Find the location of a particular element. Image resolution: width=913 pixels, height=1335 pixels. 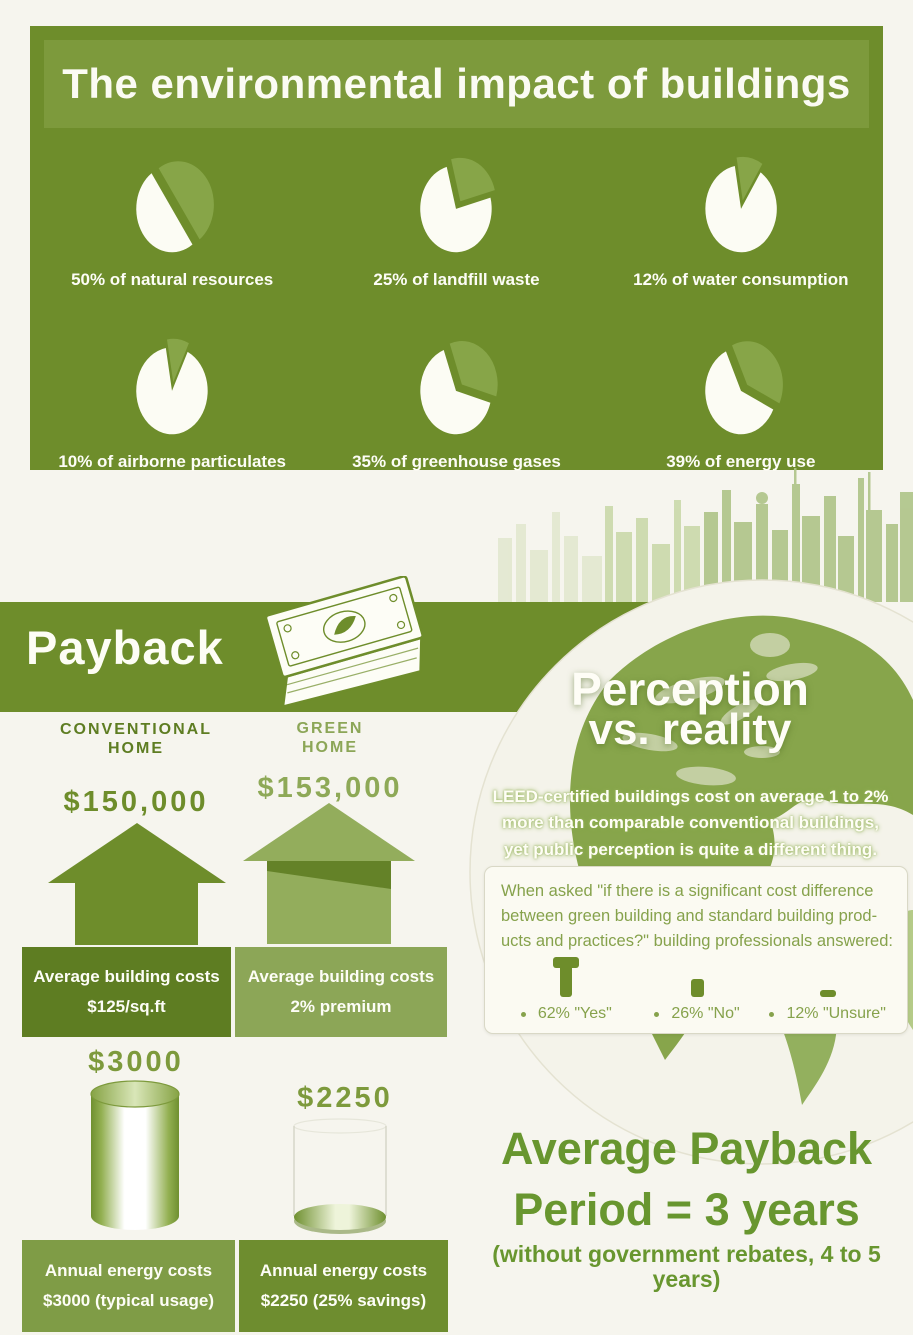

person-figure-medium-icon is located at coordinates (697, 988).